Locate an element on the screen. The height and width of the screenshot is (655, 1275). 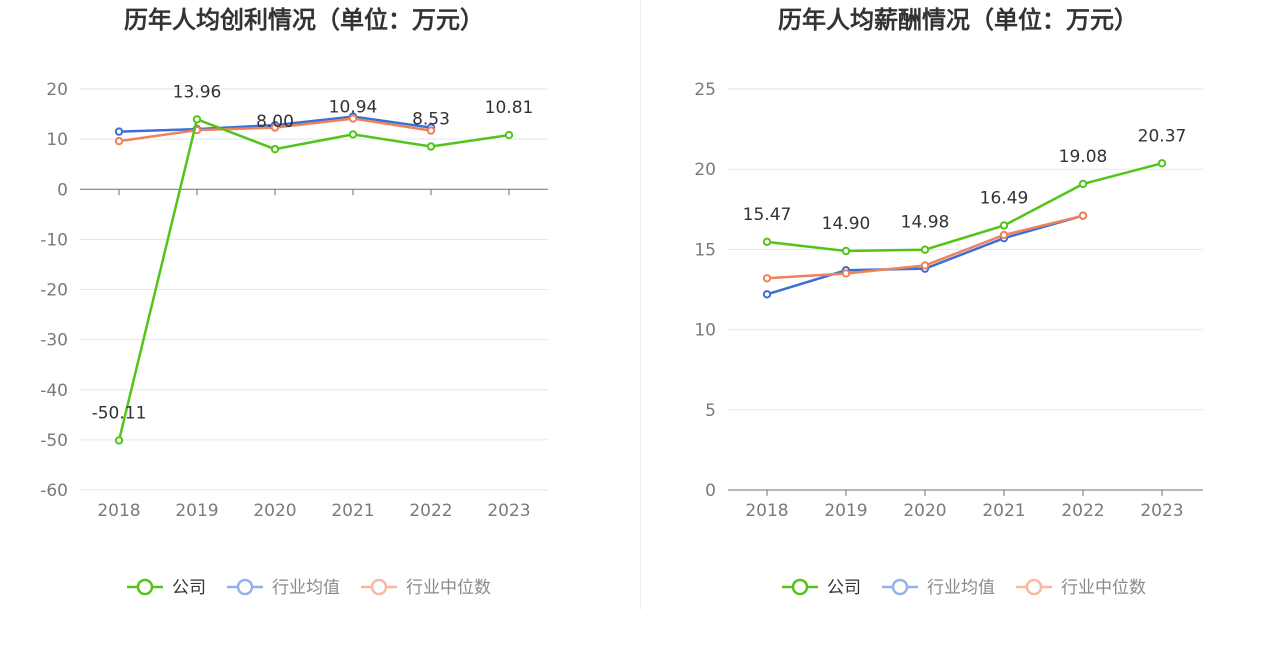
y-tick-label: -10 is located at coordinates (54, 240).